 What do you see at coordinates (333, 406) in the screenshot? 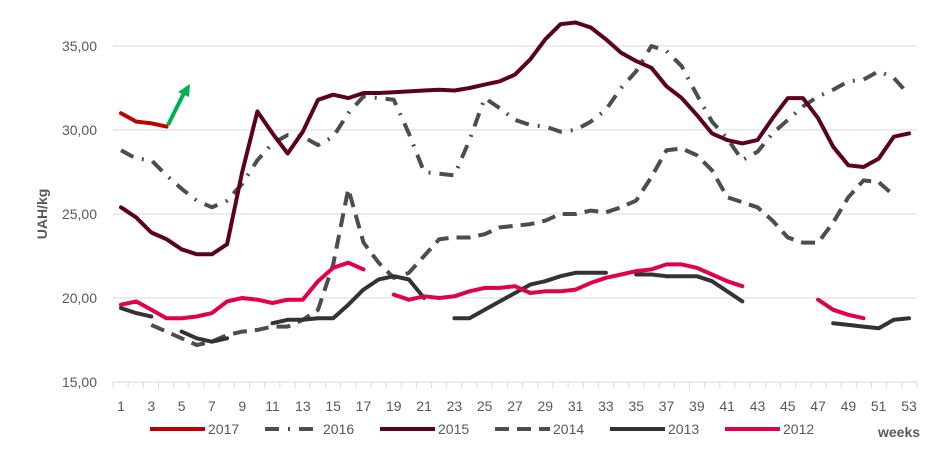
I see `x-tick-label: 15` at bounding box center [333, 406].